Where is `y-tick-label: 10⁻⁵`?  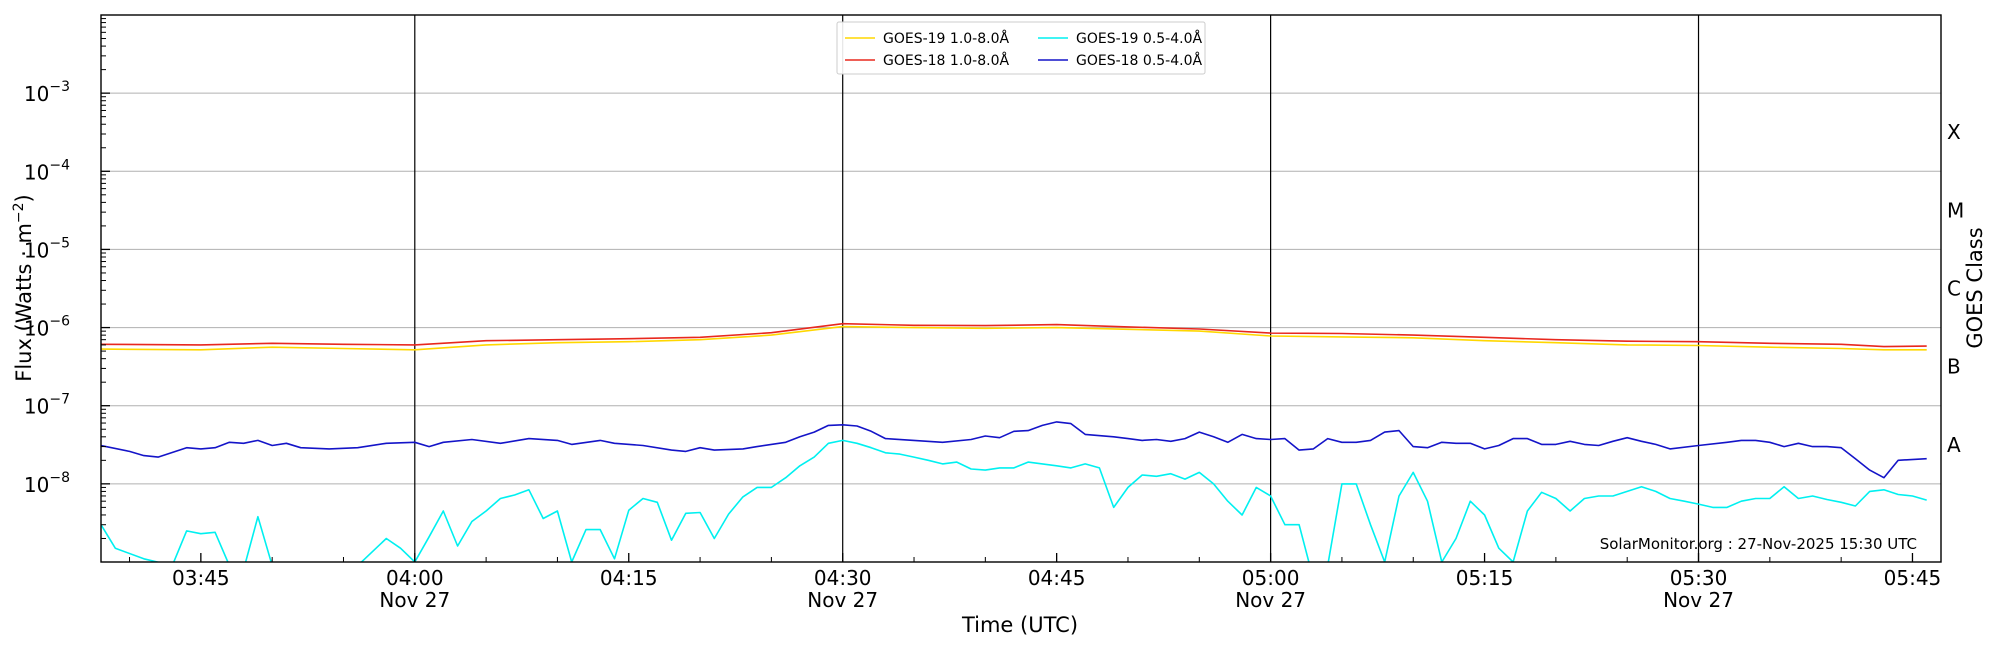
y-tick-label: 10⁻⁵ is located at coordinates (47, 248).